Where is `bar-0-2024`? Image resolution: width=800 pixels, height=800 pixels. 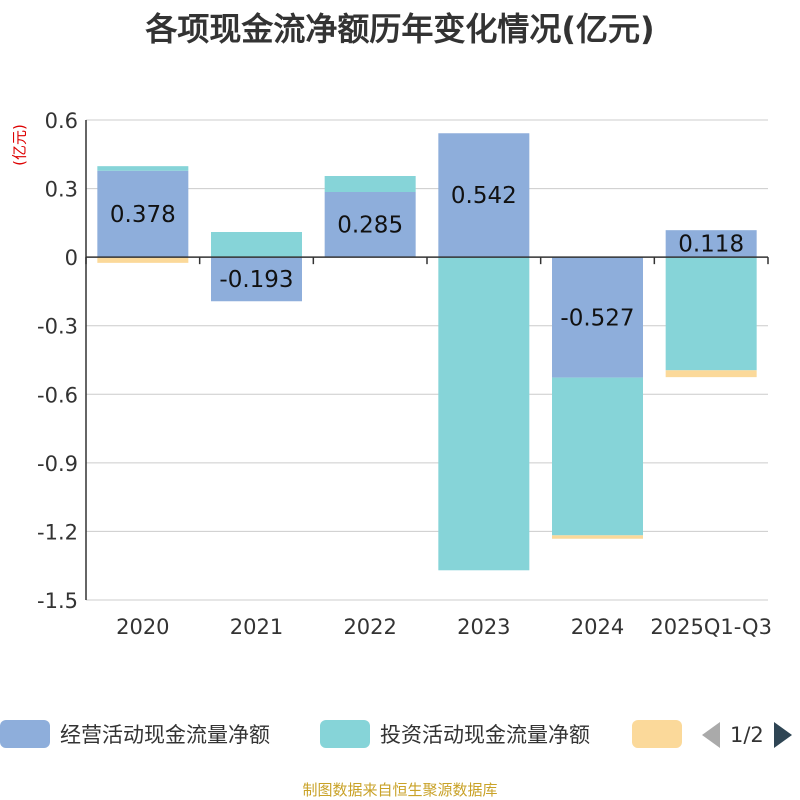 bar-0-2024 is located at coordinates (597, 317).